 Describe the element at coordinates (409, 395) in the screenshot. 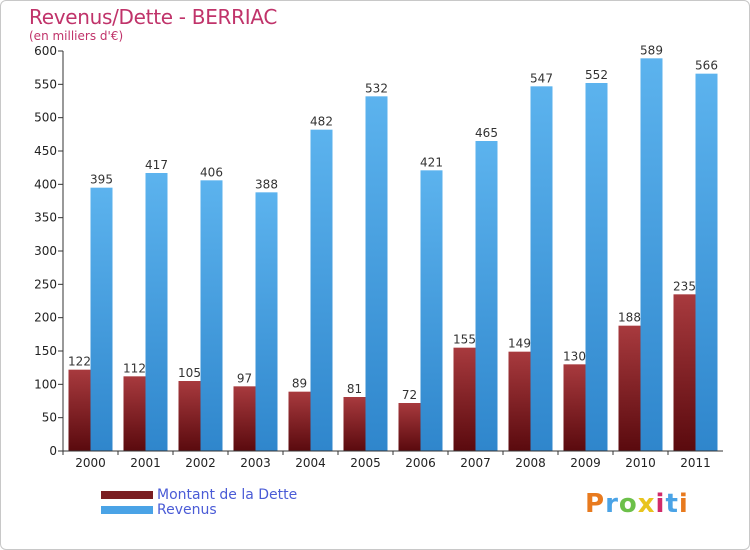

I see `value-label-dette: 72` at that location.